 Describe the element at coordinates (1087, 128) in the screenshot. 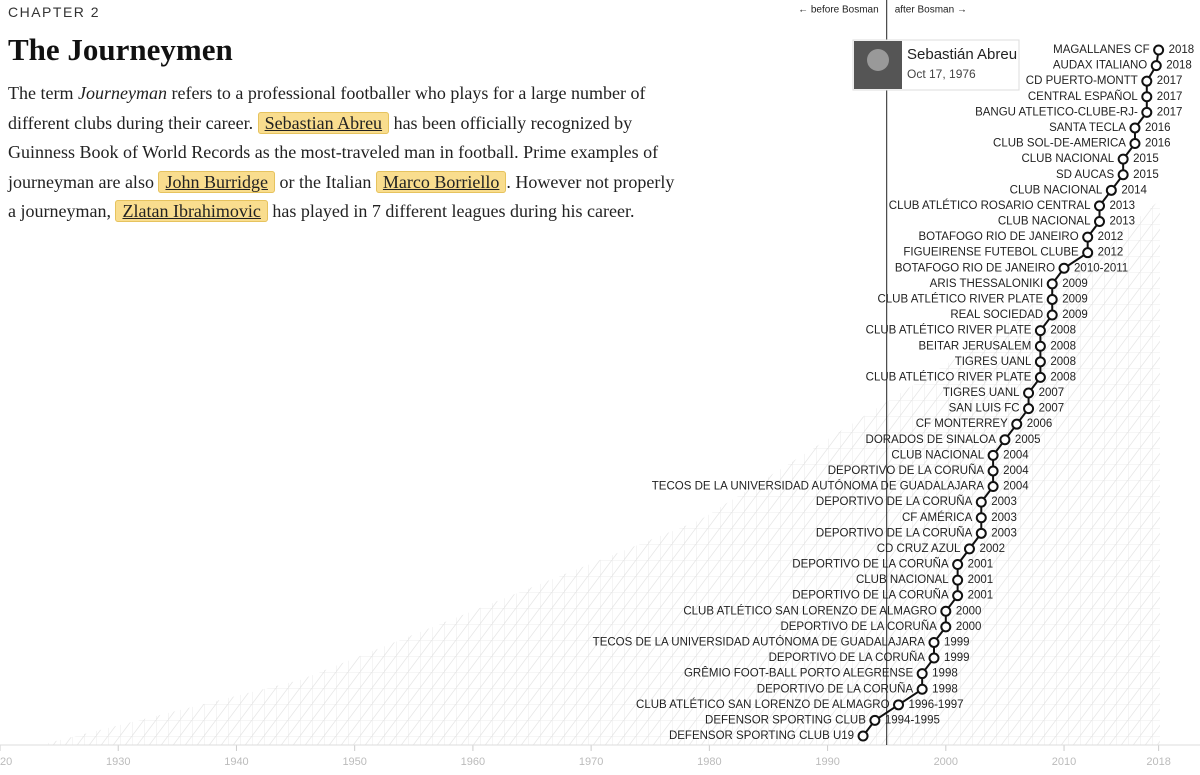

I see `club-label: SANTA TECLA` at that location.